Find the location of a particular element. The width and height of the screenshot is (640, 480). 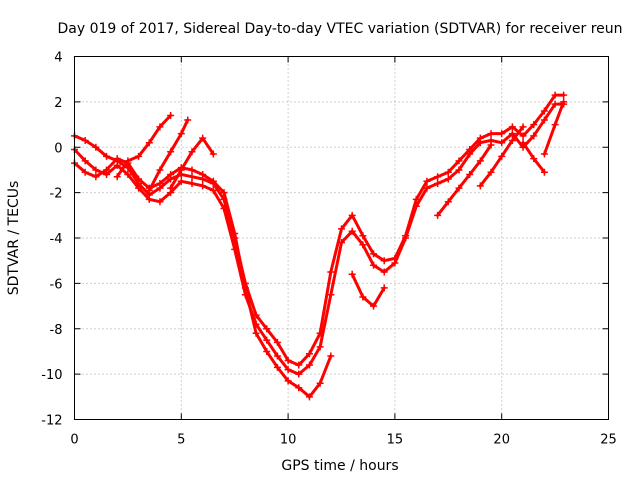

x-tick-label: 15 is located at coordinates (395, 440).